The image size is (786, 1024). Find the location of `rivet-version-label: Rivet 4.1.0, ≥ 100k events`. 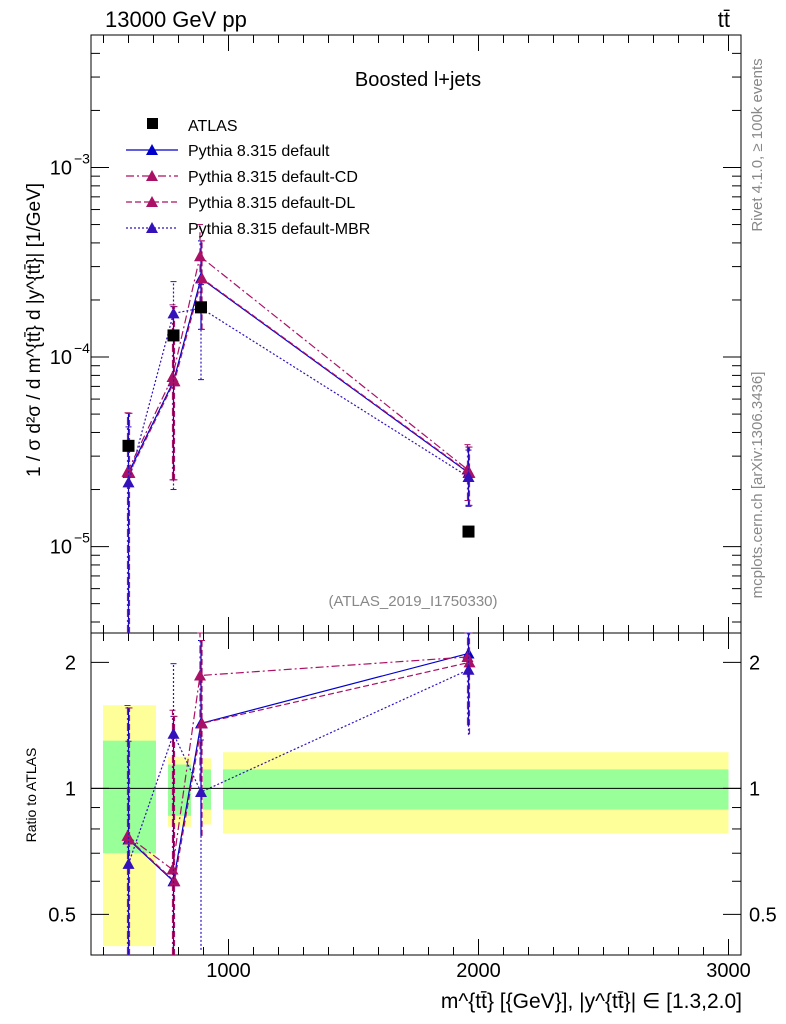

rivet-version-label: Rivet 4.1.0, ≥ 100k events is located at coordinates (757, 144).